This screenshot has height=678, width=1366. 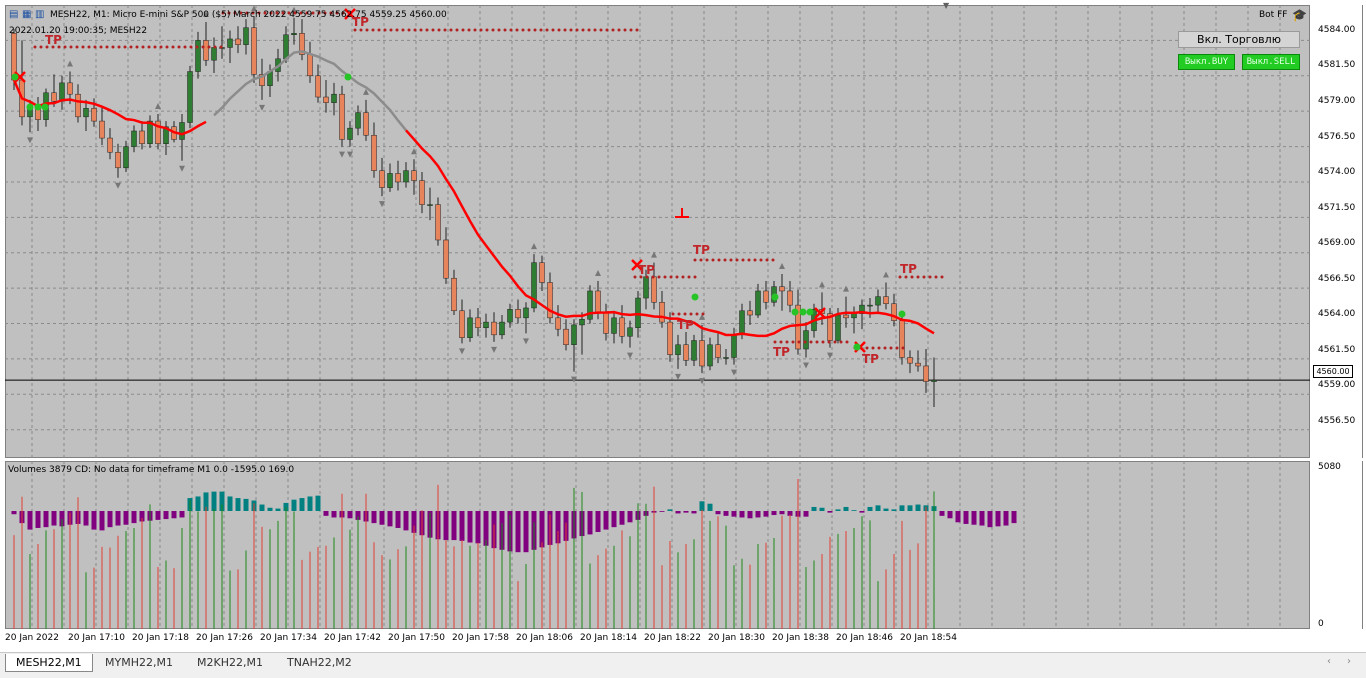 I want to click on bot-label: Bot FF, so click(x=1273, y=15).